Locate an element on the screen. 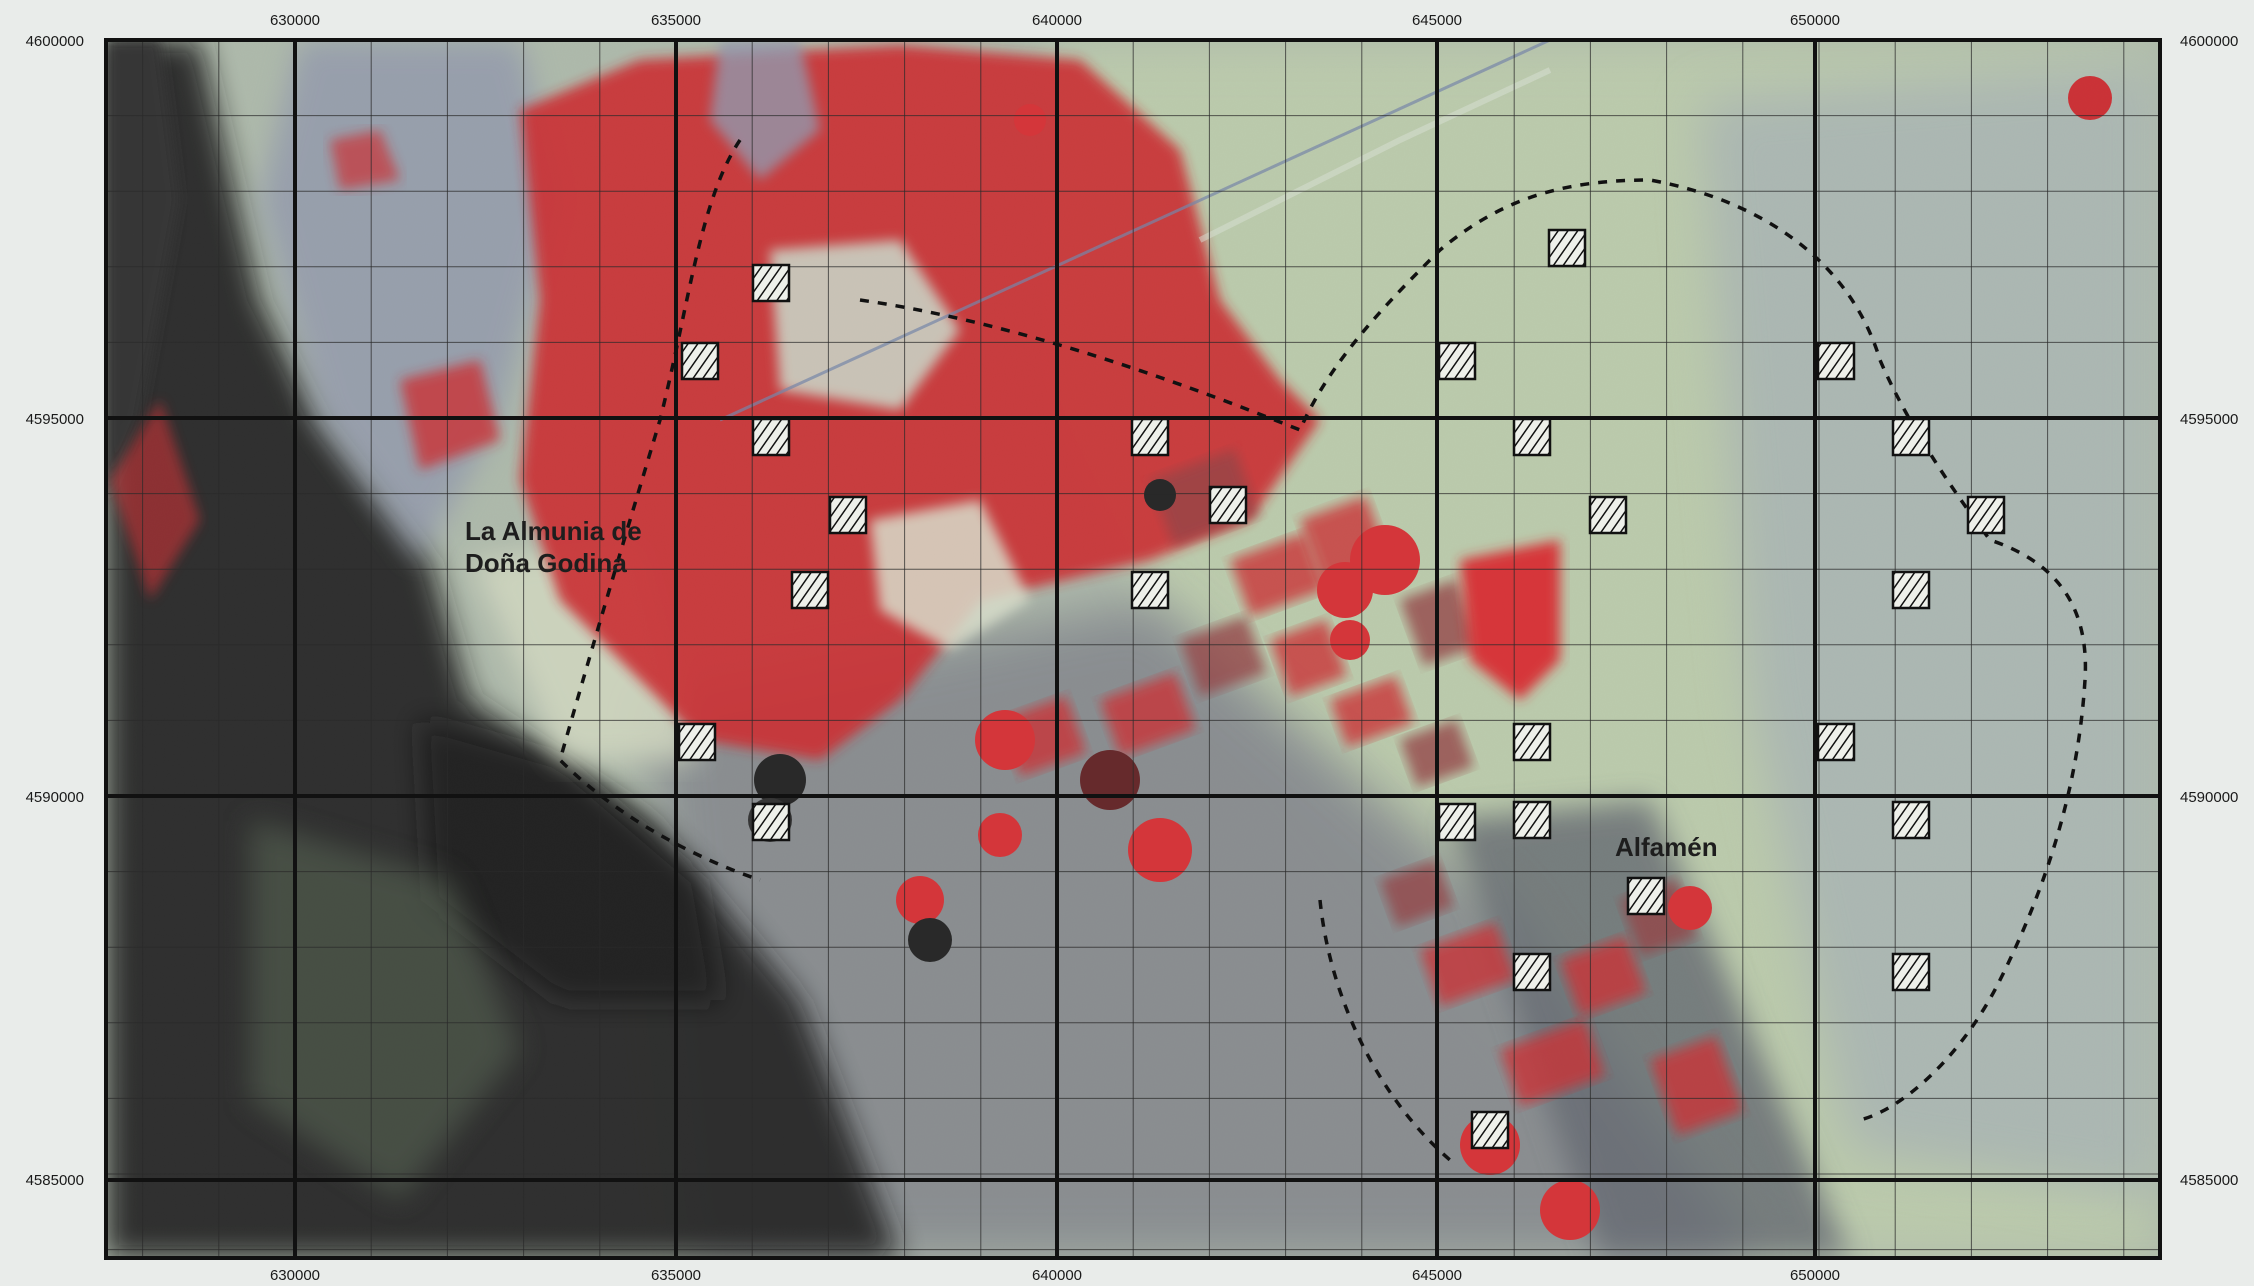  place-label-alfamen: Alfamén is located at coordinates (1666, 847).